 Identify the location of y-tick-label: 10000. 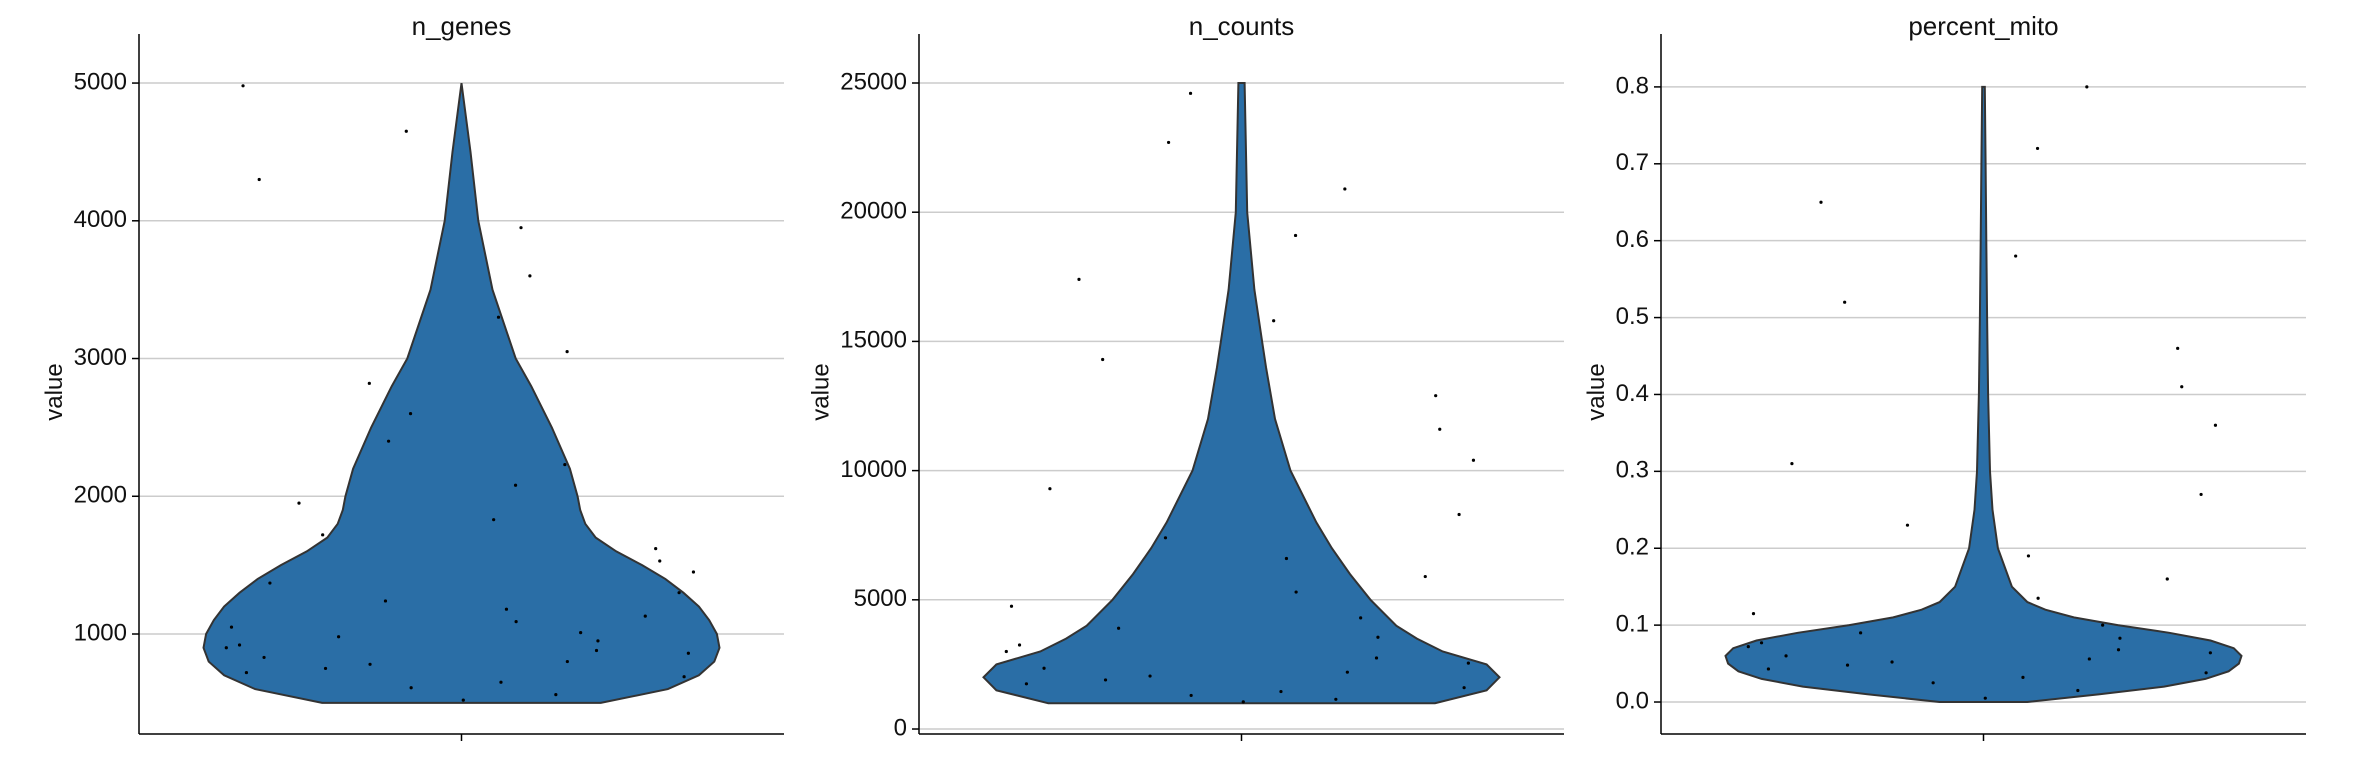
(873, 469).